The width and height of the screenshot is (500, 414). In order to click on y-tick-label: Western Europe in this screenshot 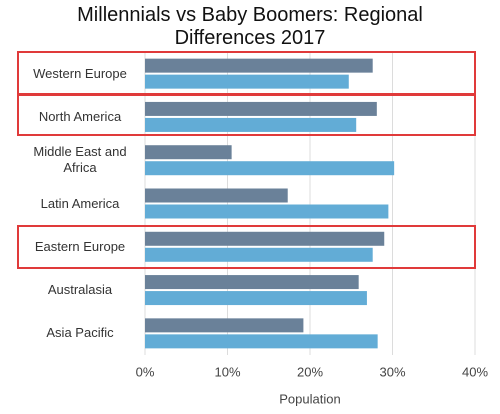, I will do `click(80, 73)`.